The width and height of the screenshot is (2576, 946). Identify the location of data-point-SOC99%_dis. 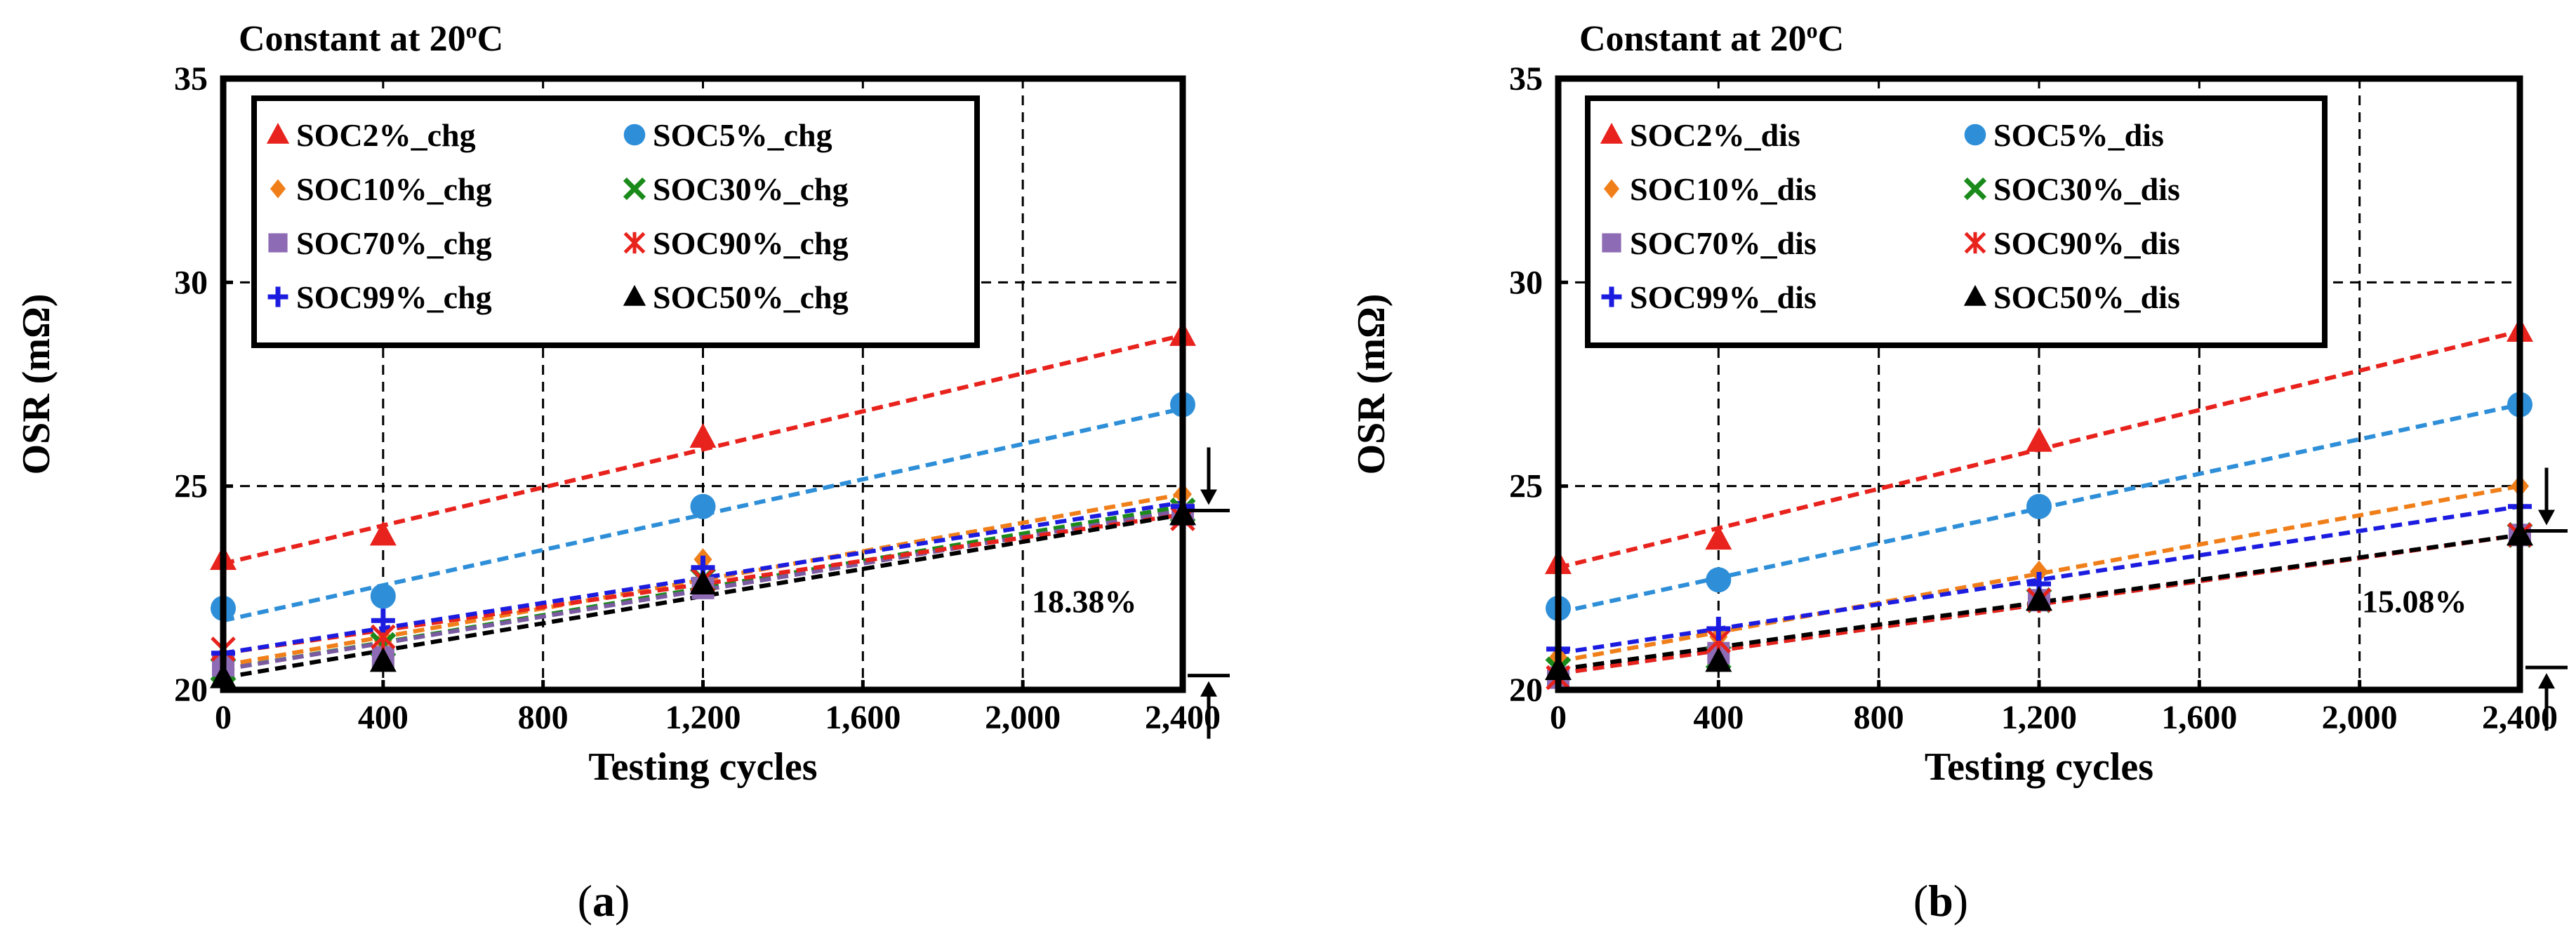
(1719, 628).